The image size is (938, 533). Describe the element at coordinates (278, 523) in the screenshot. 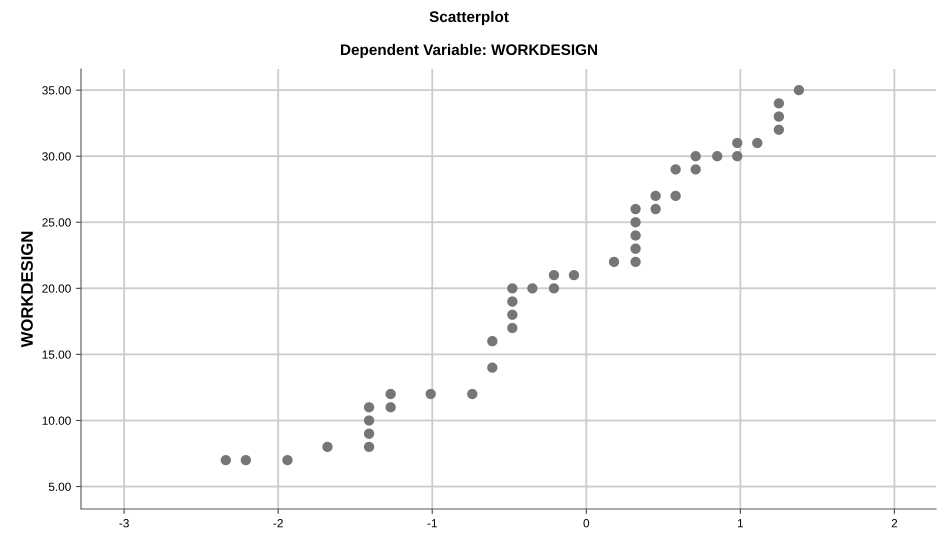

I see `x-tick-label: -2` at that location.